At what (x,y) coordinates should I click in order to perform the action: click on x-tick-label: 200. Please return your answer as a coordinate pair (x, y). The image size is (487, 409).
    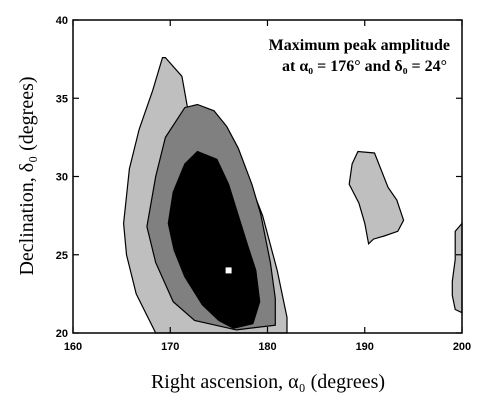
    Looking at the image, I should click on (462, 347).